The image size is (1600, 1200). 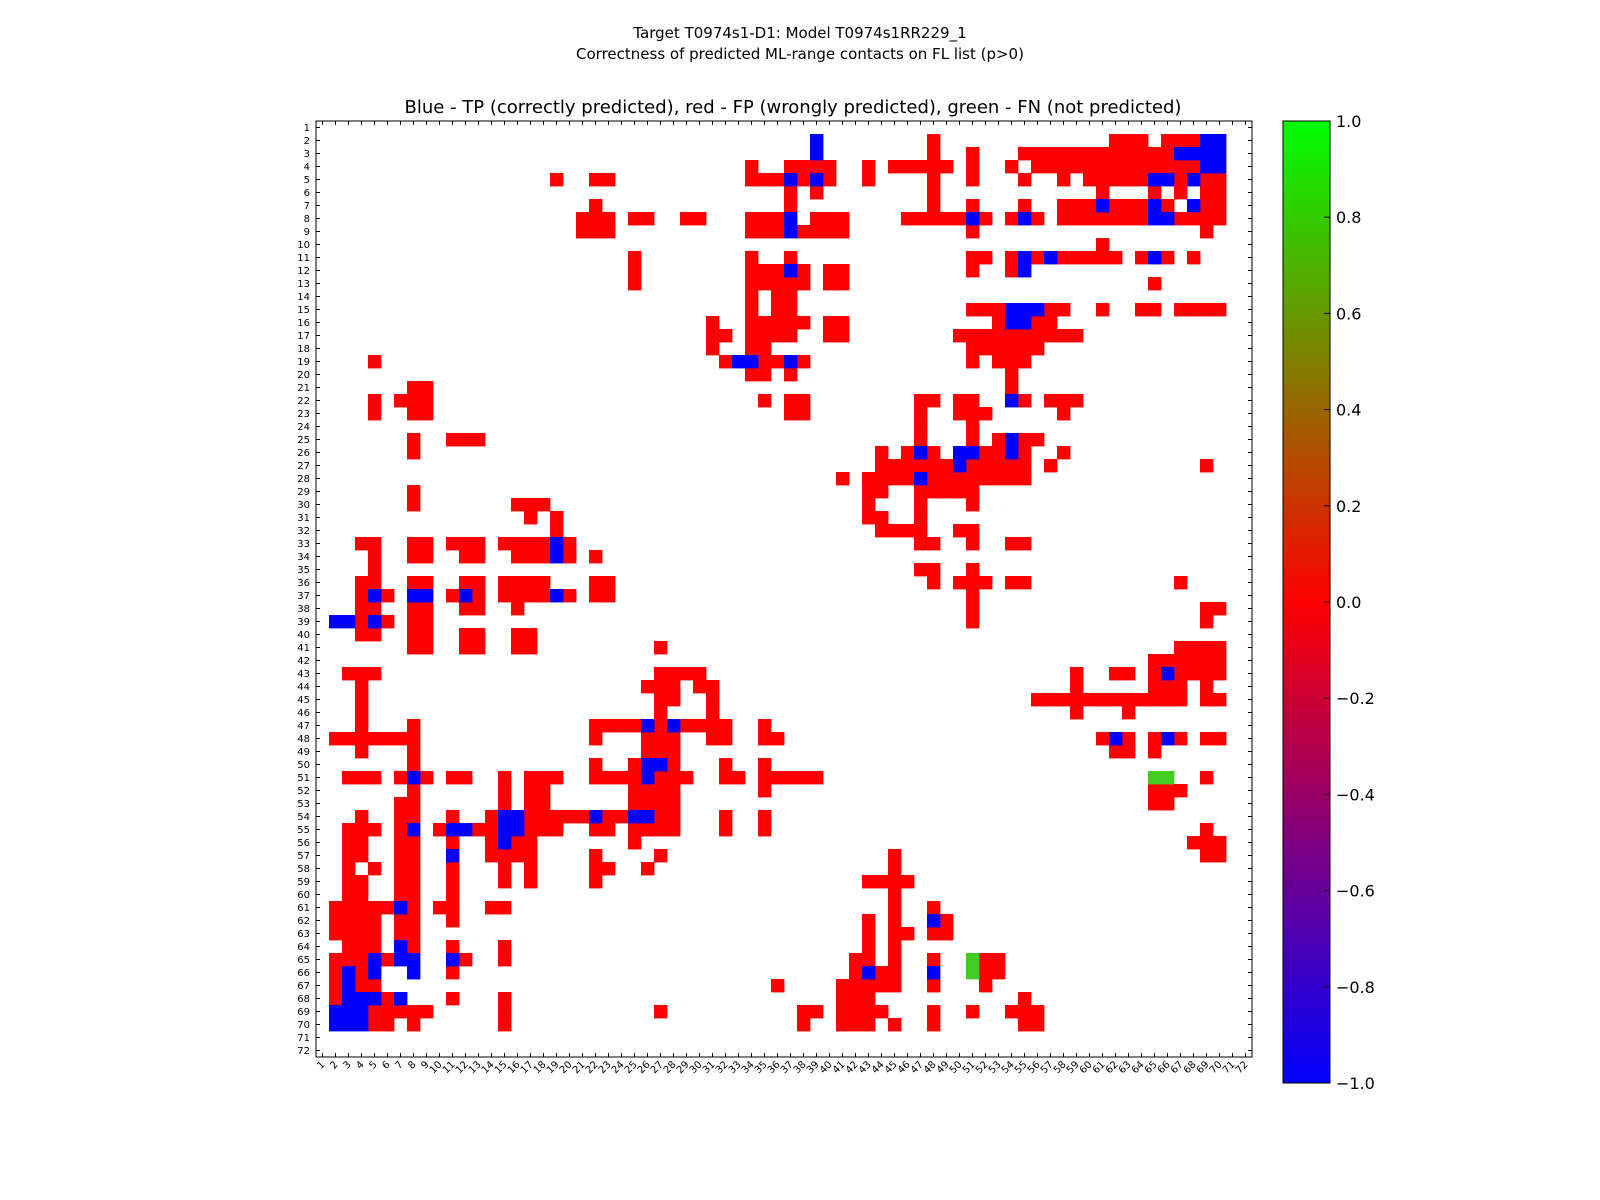 I want to click on y-tick-label: 64, so click(x=303, y=947).